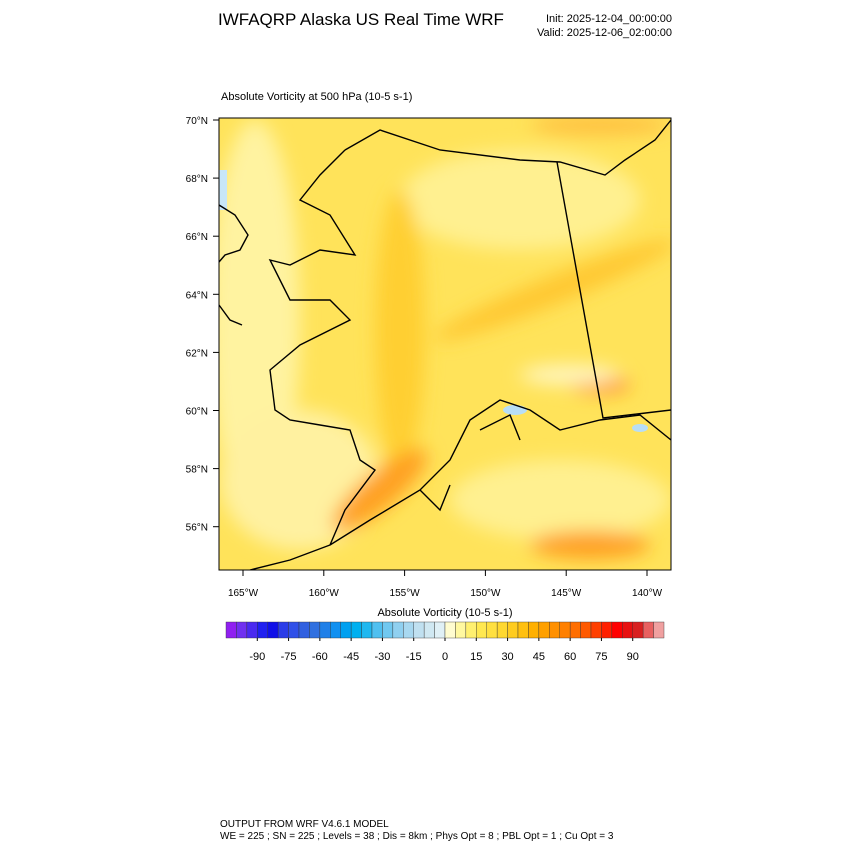  I want to click on colorbar-label: -75, so click(289, 657).